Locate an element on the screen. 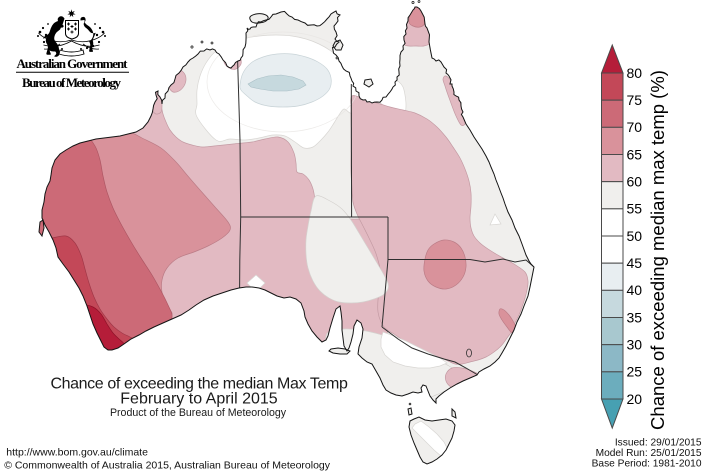 The image size is (708, 474). svg-text: 80 is located at coordinates (635, 73).